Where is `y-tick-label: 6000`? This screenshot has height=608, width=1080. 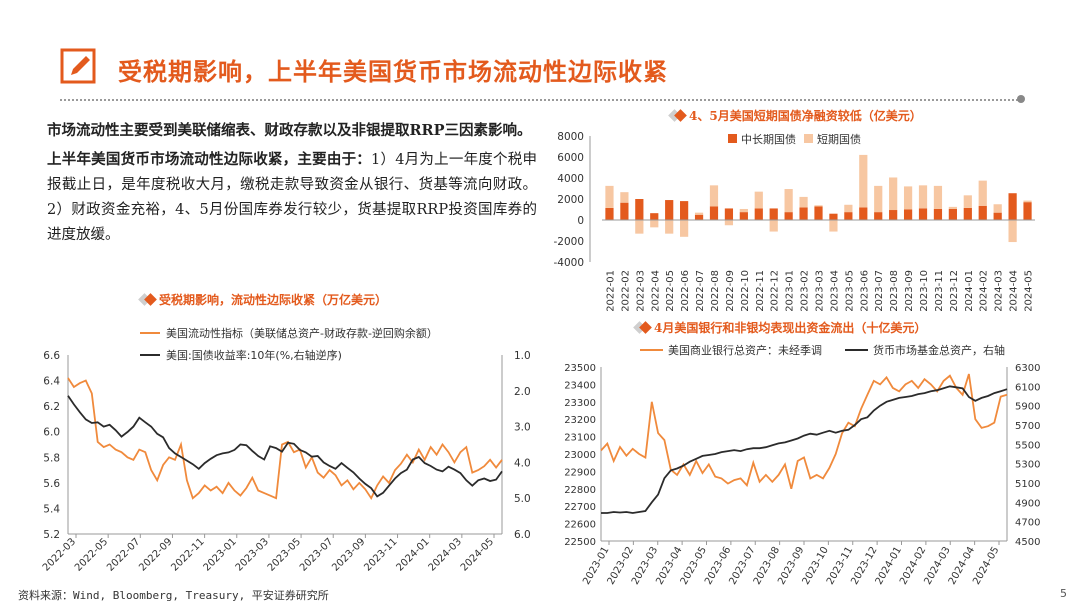
y-tick-label: 6000 is located at coordinates (570, 158).